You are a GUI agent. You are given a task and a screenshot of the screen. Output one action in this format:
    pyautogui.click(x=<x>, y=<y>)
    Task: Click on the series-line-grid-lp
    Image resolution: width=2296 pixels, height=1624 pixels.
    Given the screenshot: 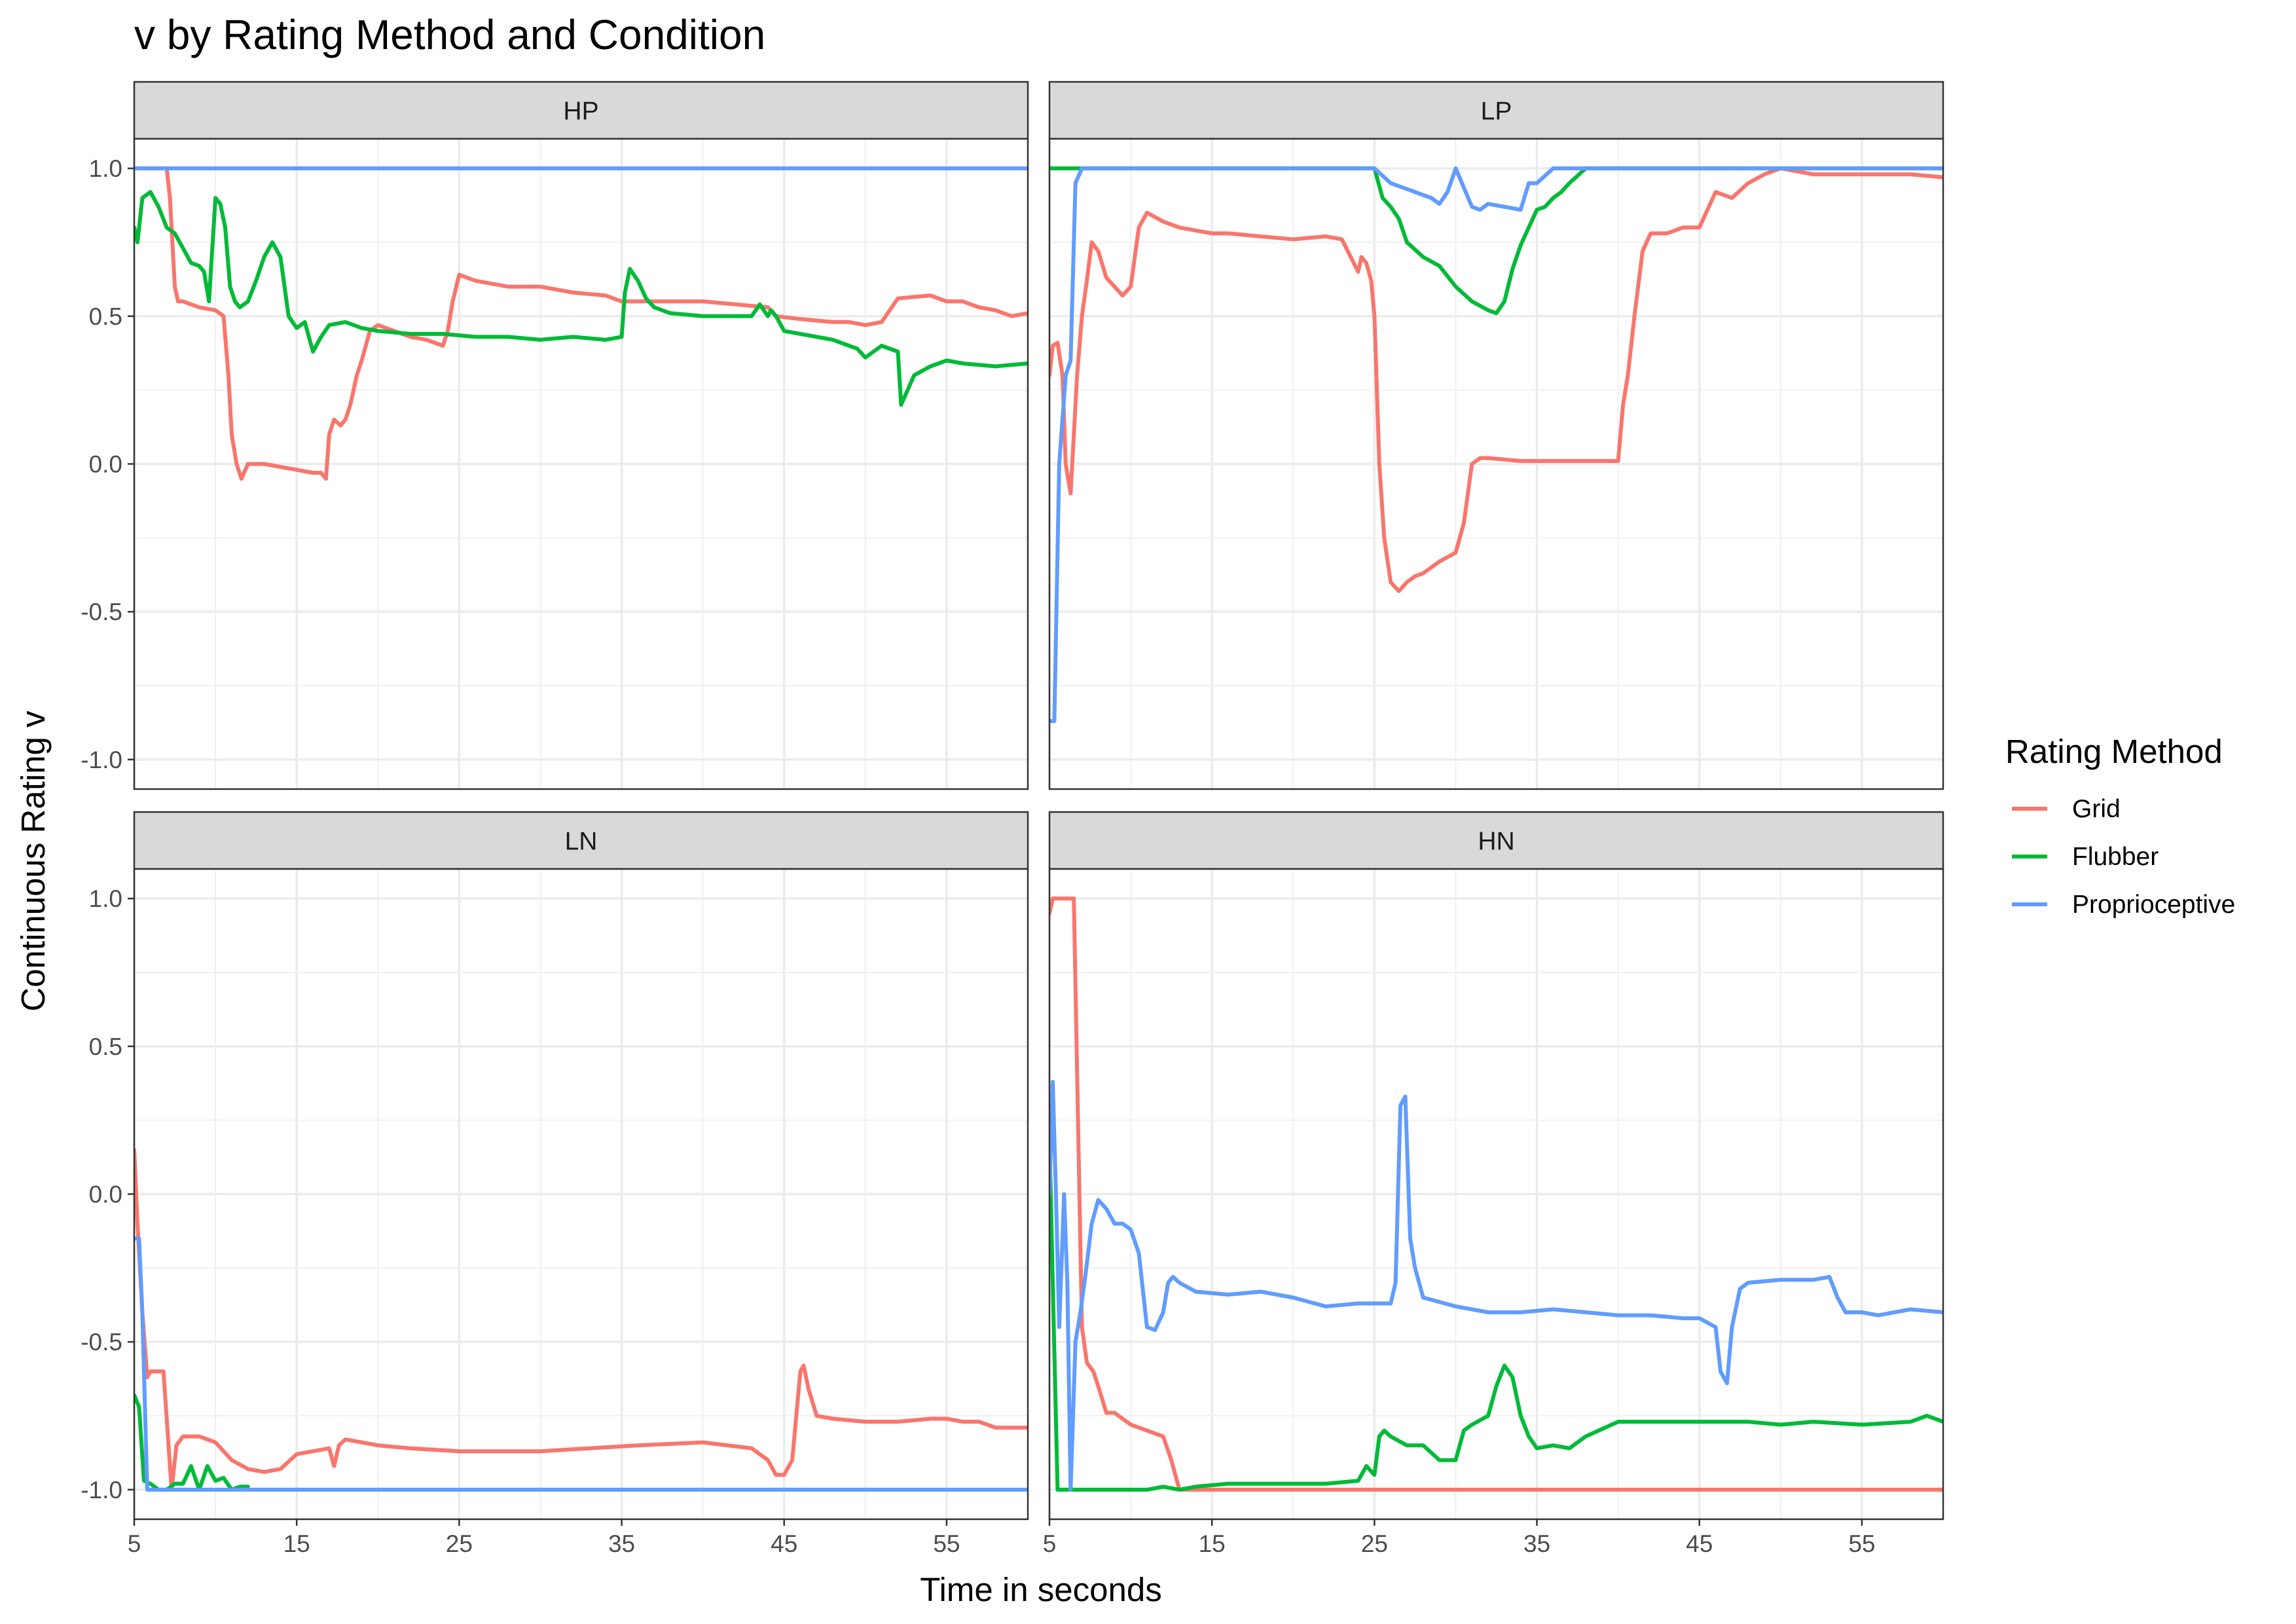 What is the action you would take?
    pyautogui.click(x=1496, y=379)
    